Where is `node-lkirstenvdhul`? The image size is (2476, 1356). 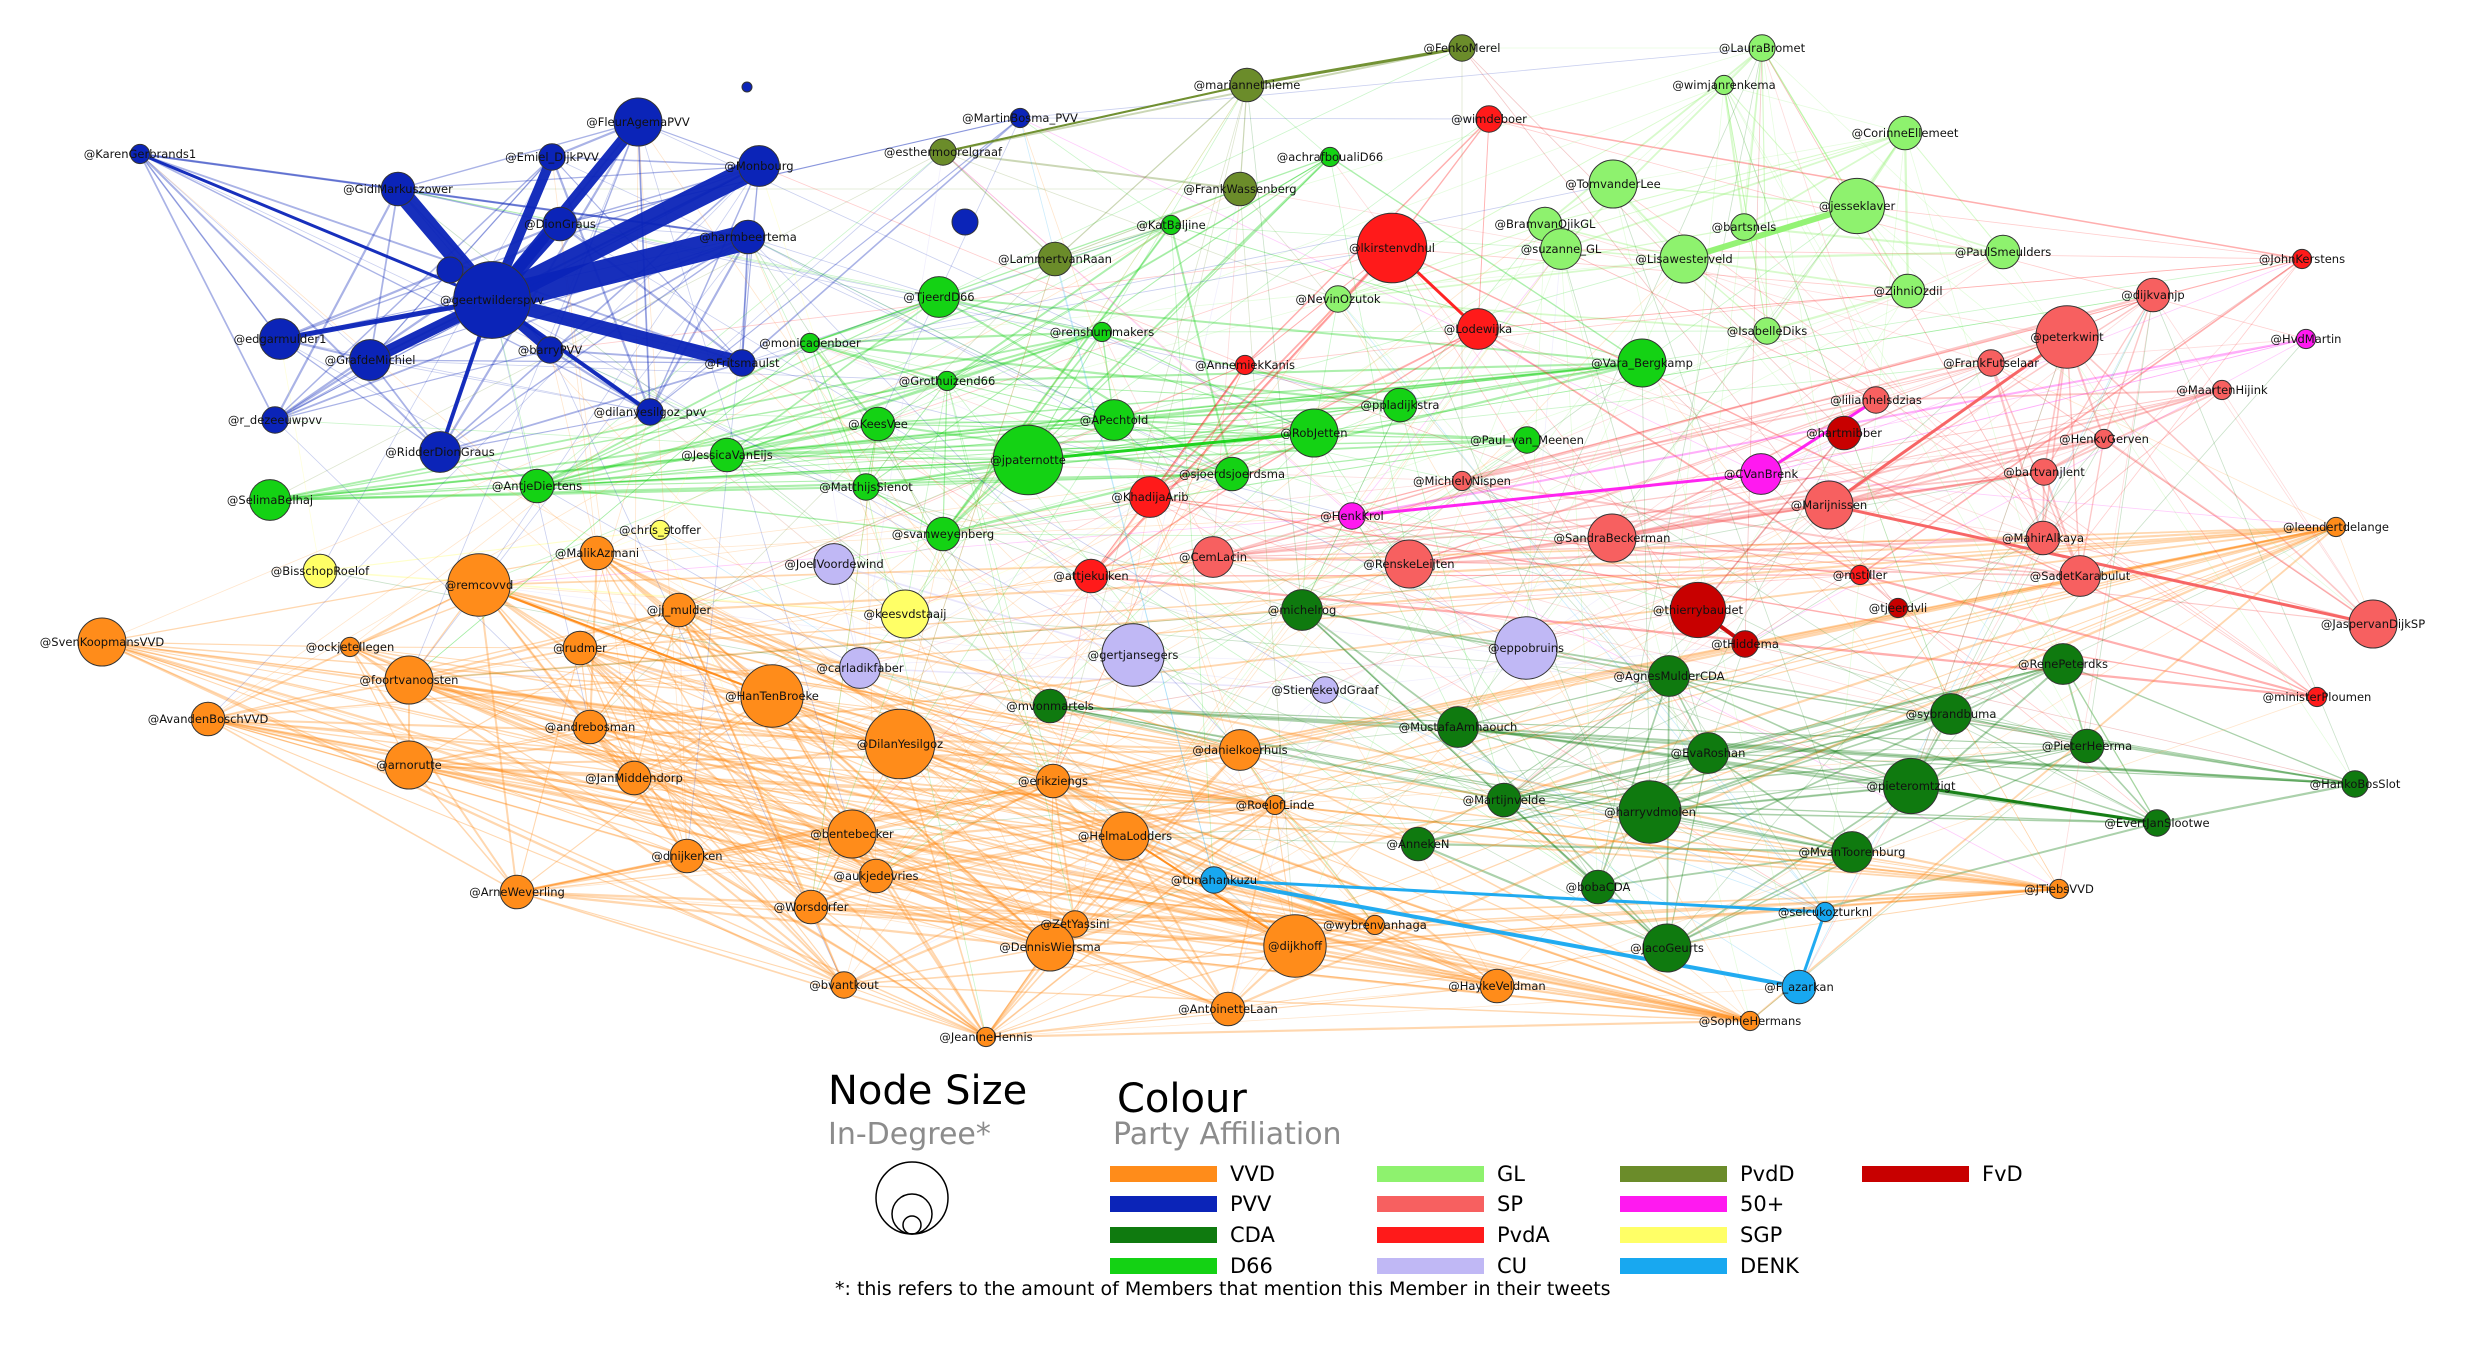 node-lkirstenvdhul is located at coordinates (1392, 248).